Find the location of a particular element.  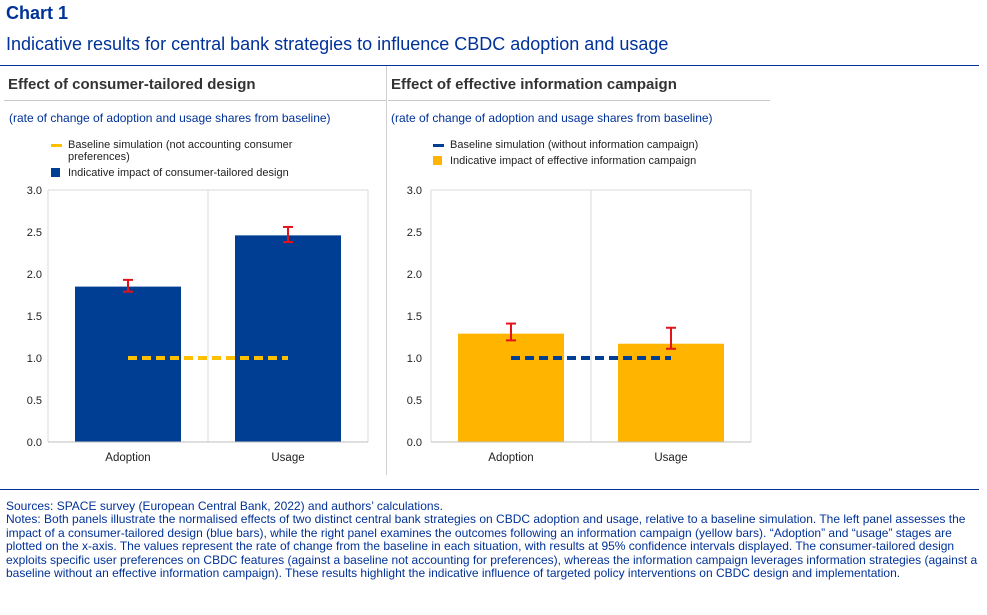

legend-swatch-campaign is located at coordinates (437, 160).